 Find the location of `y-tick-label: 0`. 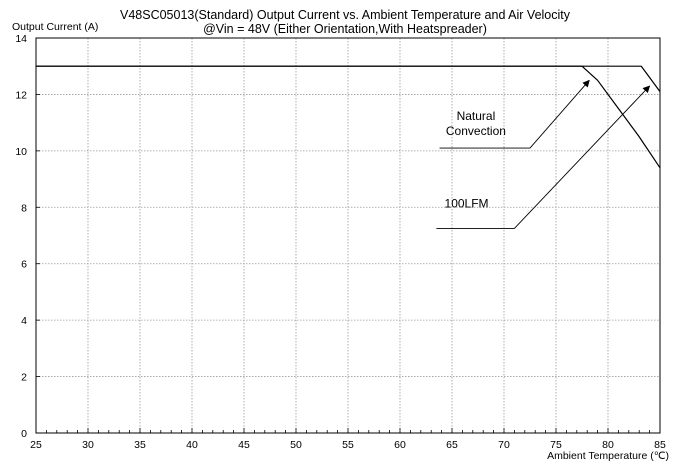

y-tick-label: 0 is located at coordinates (24, 434).